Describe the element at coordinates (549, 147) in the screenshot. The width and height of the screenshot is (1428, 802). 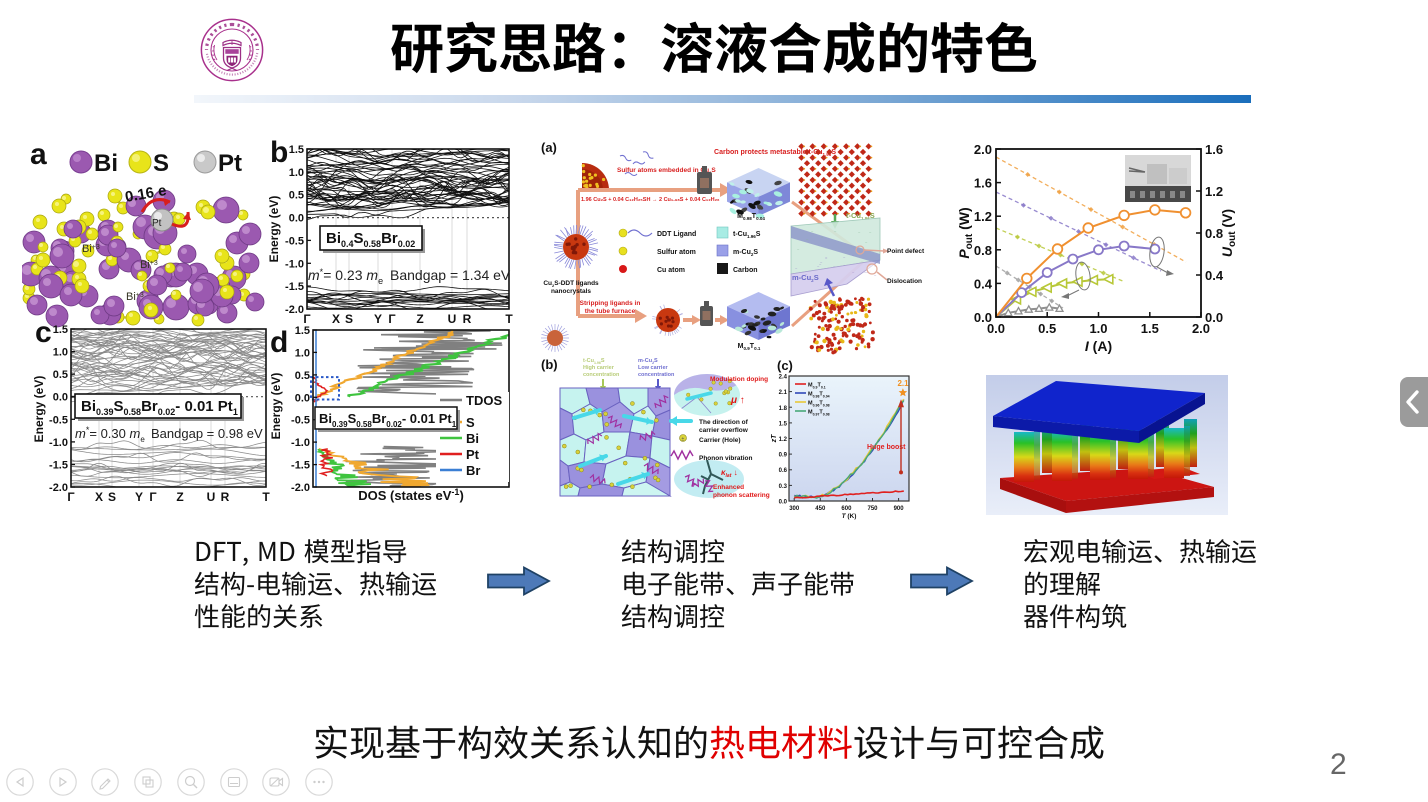
I see `svg-text: (a)` at that location.